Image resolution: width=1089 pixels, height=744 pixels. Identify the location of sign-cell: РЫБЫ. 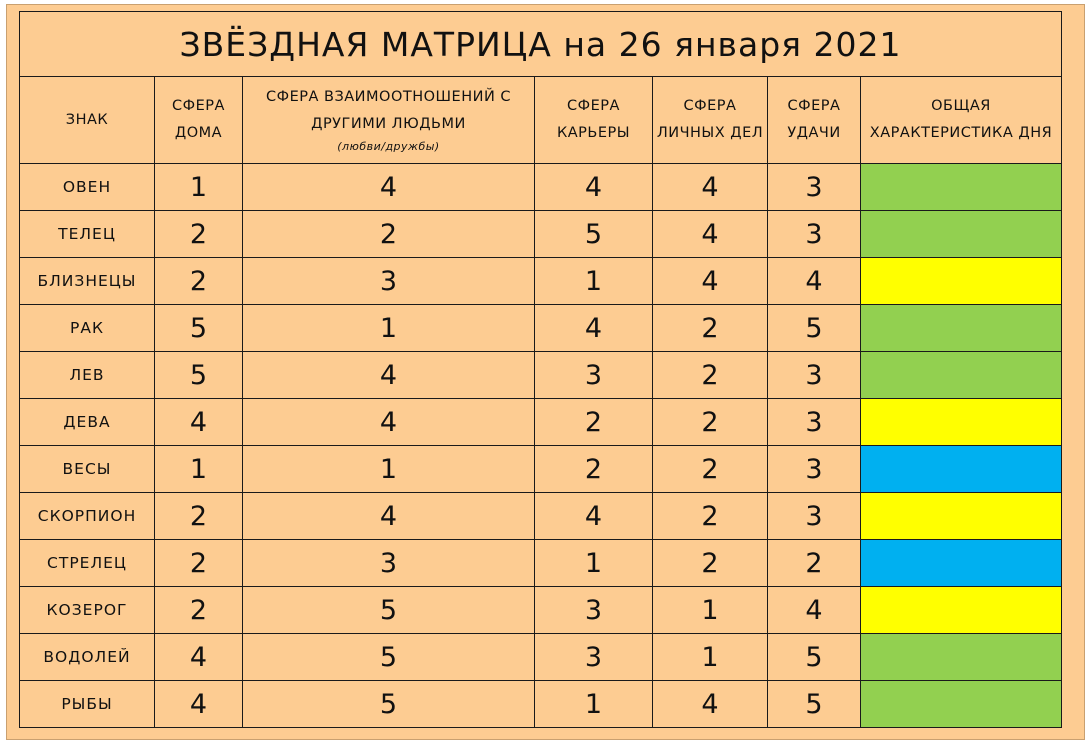
(87, 704).